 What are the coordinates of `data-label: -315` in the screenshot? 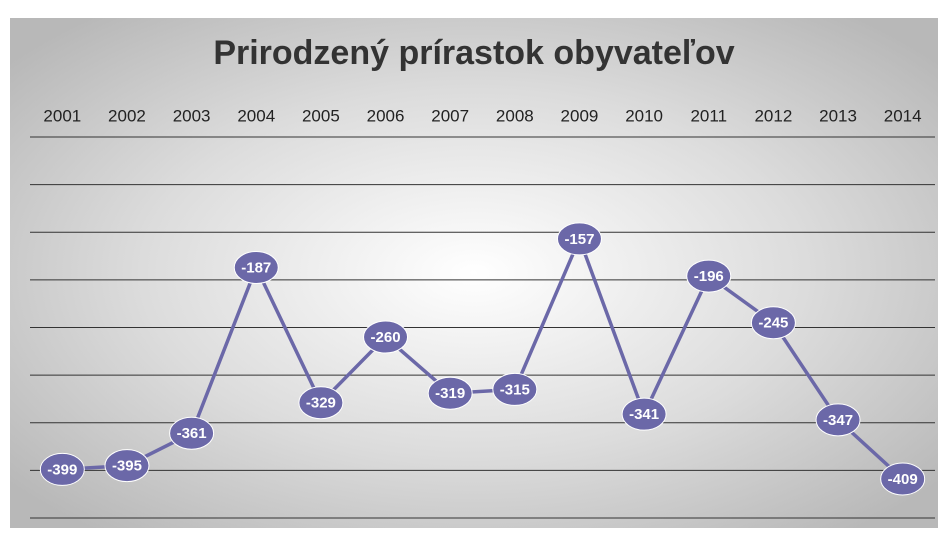 It's located at (515, 389).